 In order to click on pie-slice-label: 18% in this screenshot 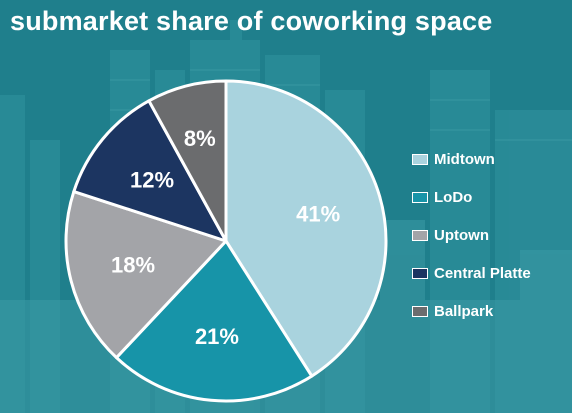, I will do `click(133, 264)`.